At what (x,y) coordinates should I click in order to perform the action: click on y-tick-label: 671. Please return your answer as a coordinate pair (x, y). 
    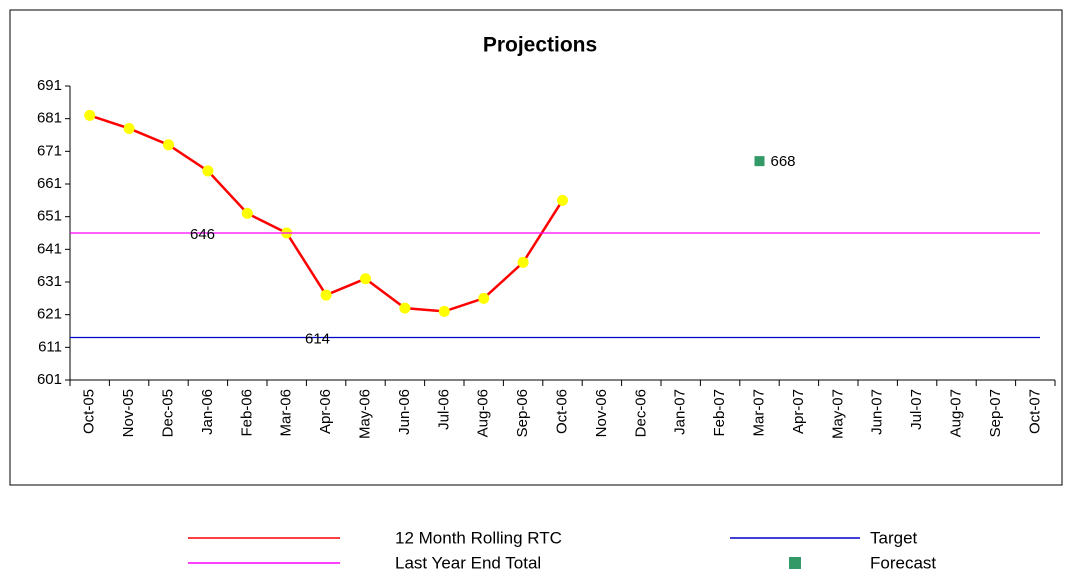
    Looking at the image, I should click on (49, 150).